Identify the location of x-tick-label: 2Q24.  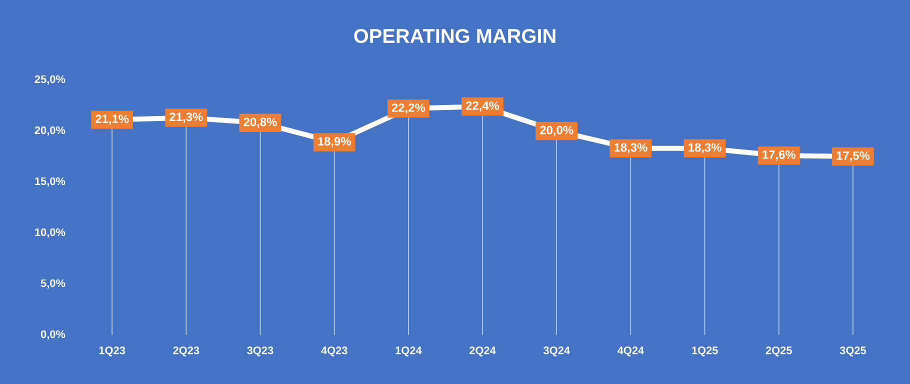
(482, 351).